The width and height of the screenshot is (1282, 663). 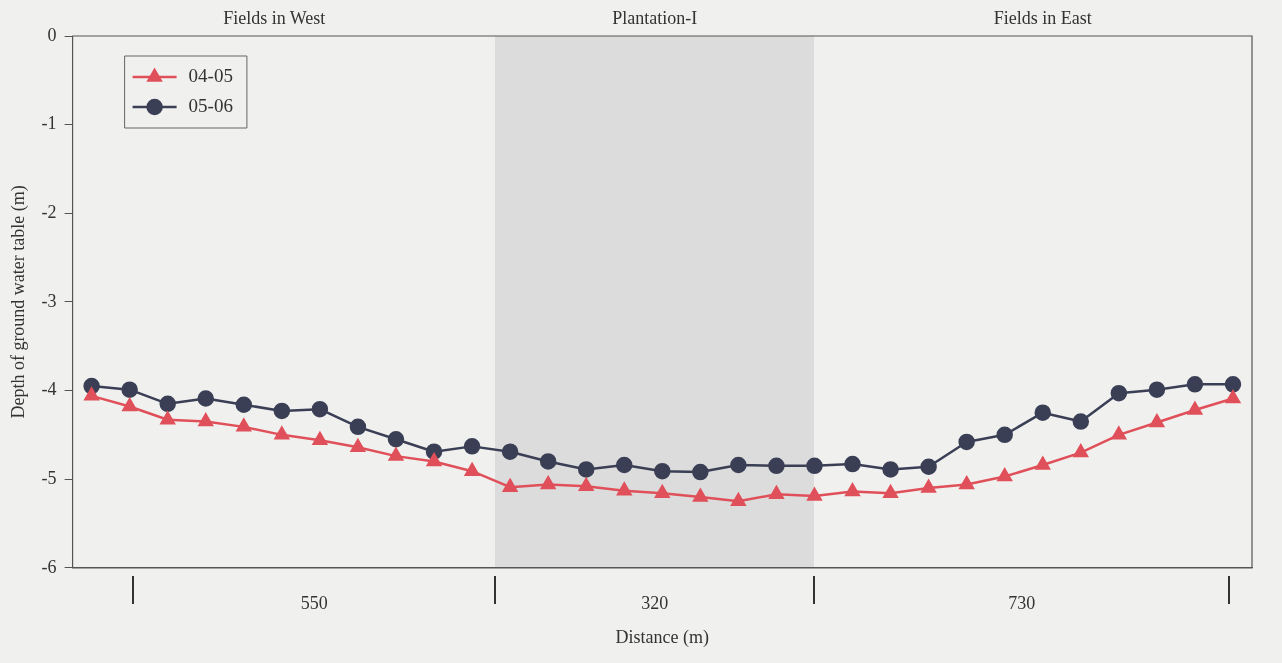 What do you see at coordinates (274, 17) in the screenshot?
I see `text: Fields in West` at bounding box center [274, 17].